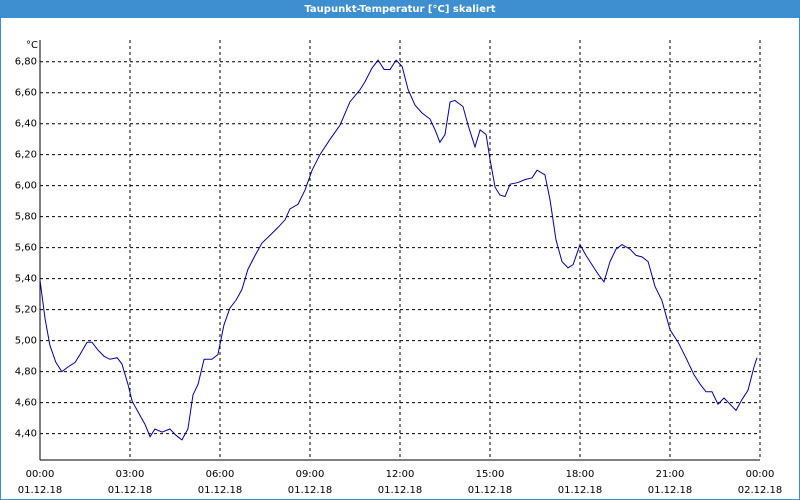  I want to click on x-tick-date: 02.12.18, so click(760, 490).